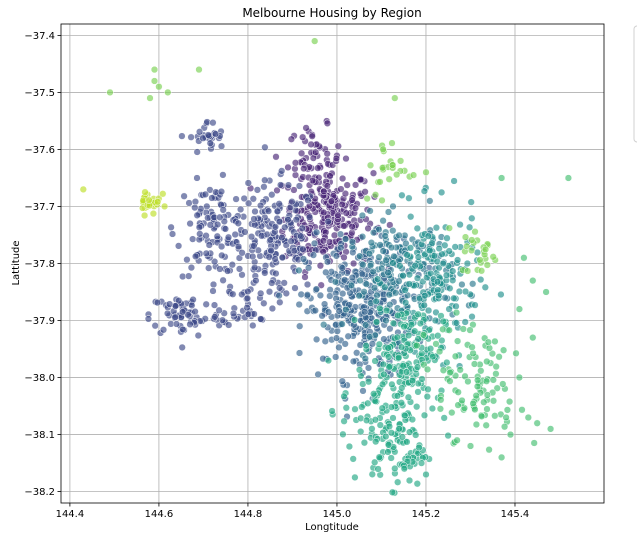  What do you see at coordinates (332, 527) in the screenshot?
I see `x-axis-label: Longtitude` at bounding box center [332, 527].